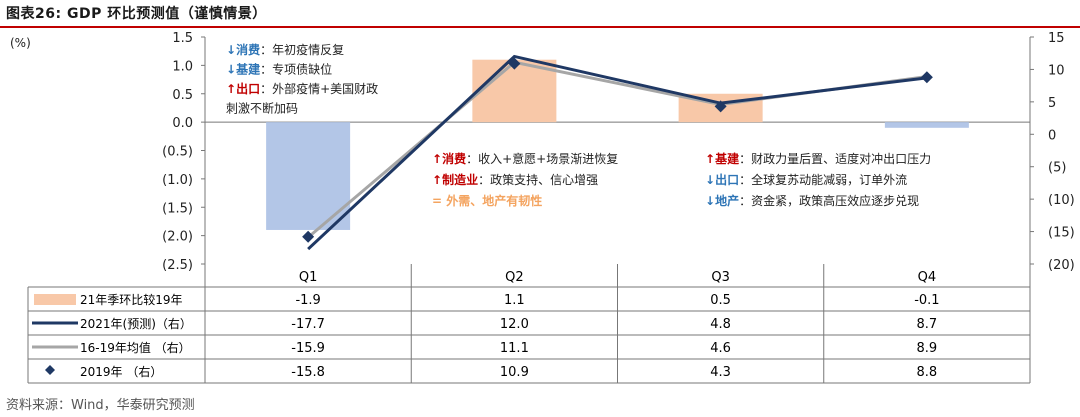  What do you see at coordinates (182, 123) in the screenshot?
I see `left-tick-label: 0.0` at bounding box center [182, 123].